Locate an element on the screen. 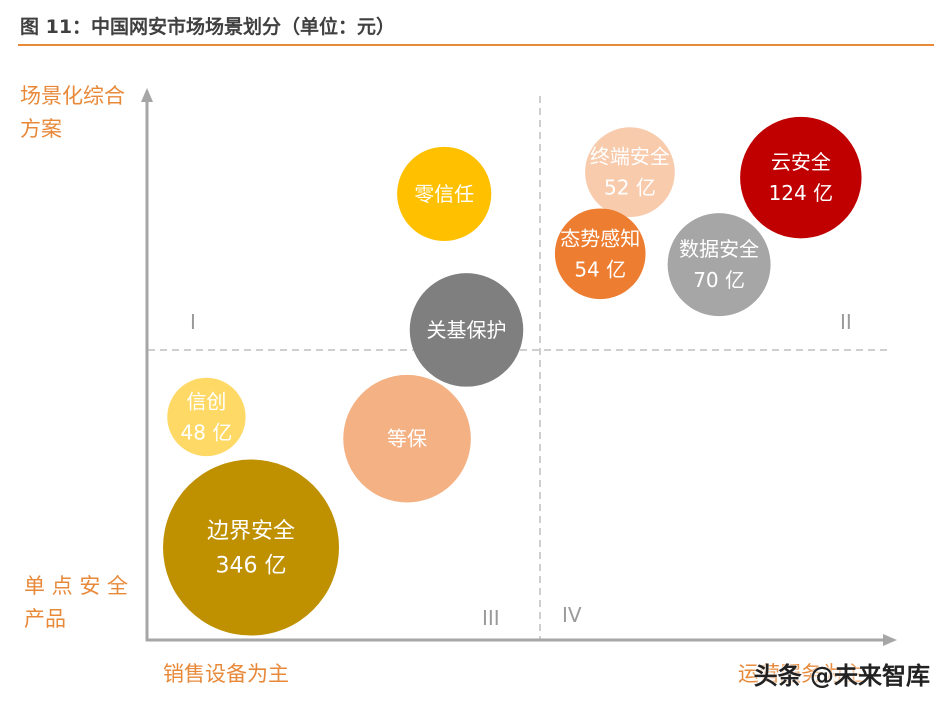 Image resolution: width=946 pixels, height=706 pixels. quadrant-label-2: II is located at coordinates (846, 322).